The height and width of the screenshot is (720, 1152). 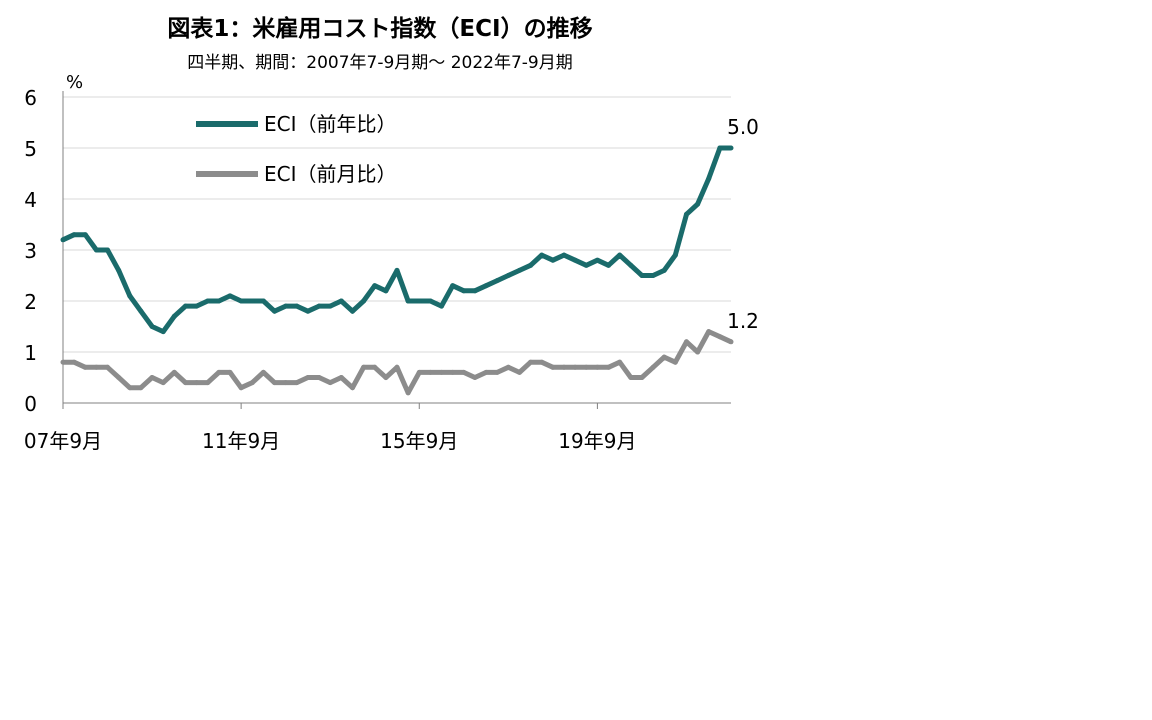 What do you see at coordinates (330, 124) in the screenshot?
I see `legend-label-eci-yoy: ECI（前年比）` at bounding box center [330, 124].